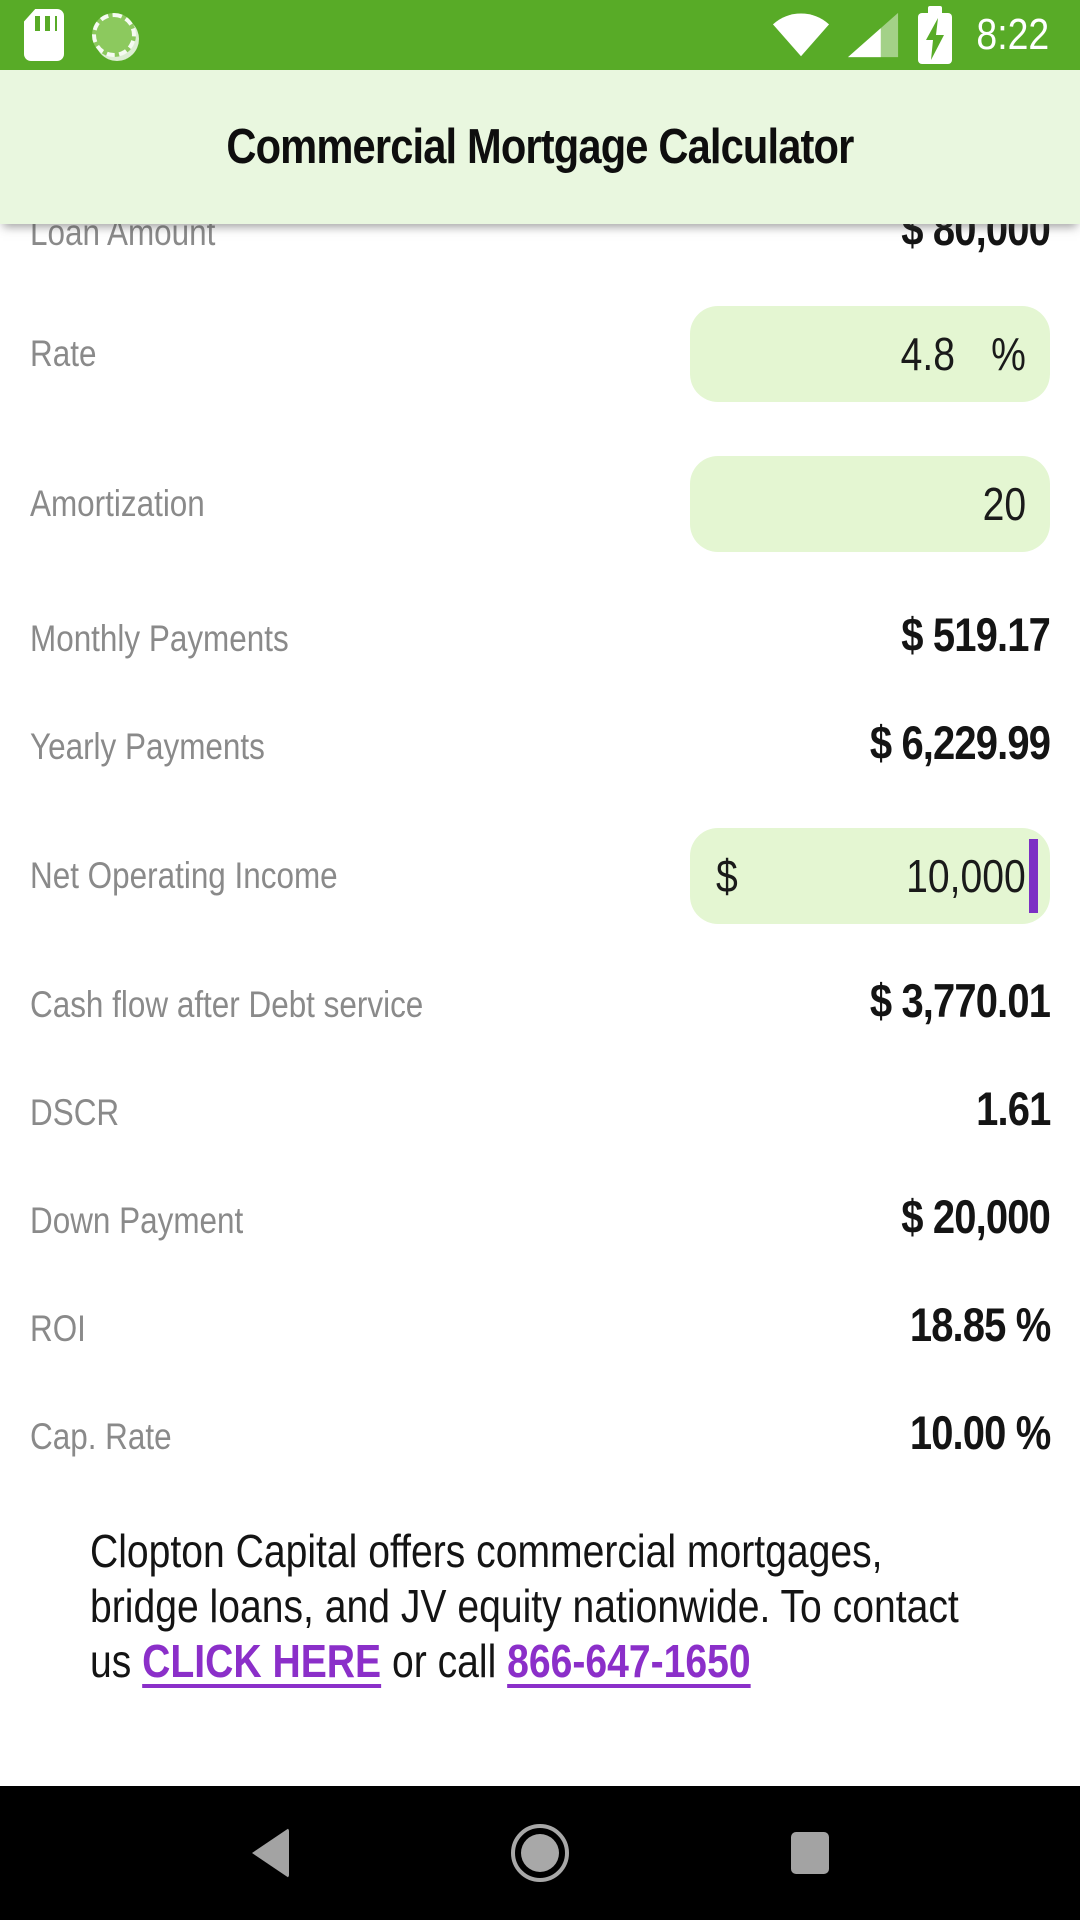 This screenshot has height=1920, width=1080. I want to click on home-button, so click(540, 1853).